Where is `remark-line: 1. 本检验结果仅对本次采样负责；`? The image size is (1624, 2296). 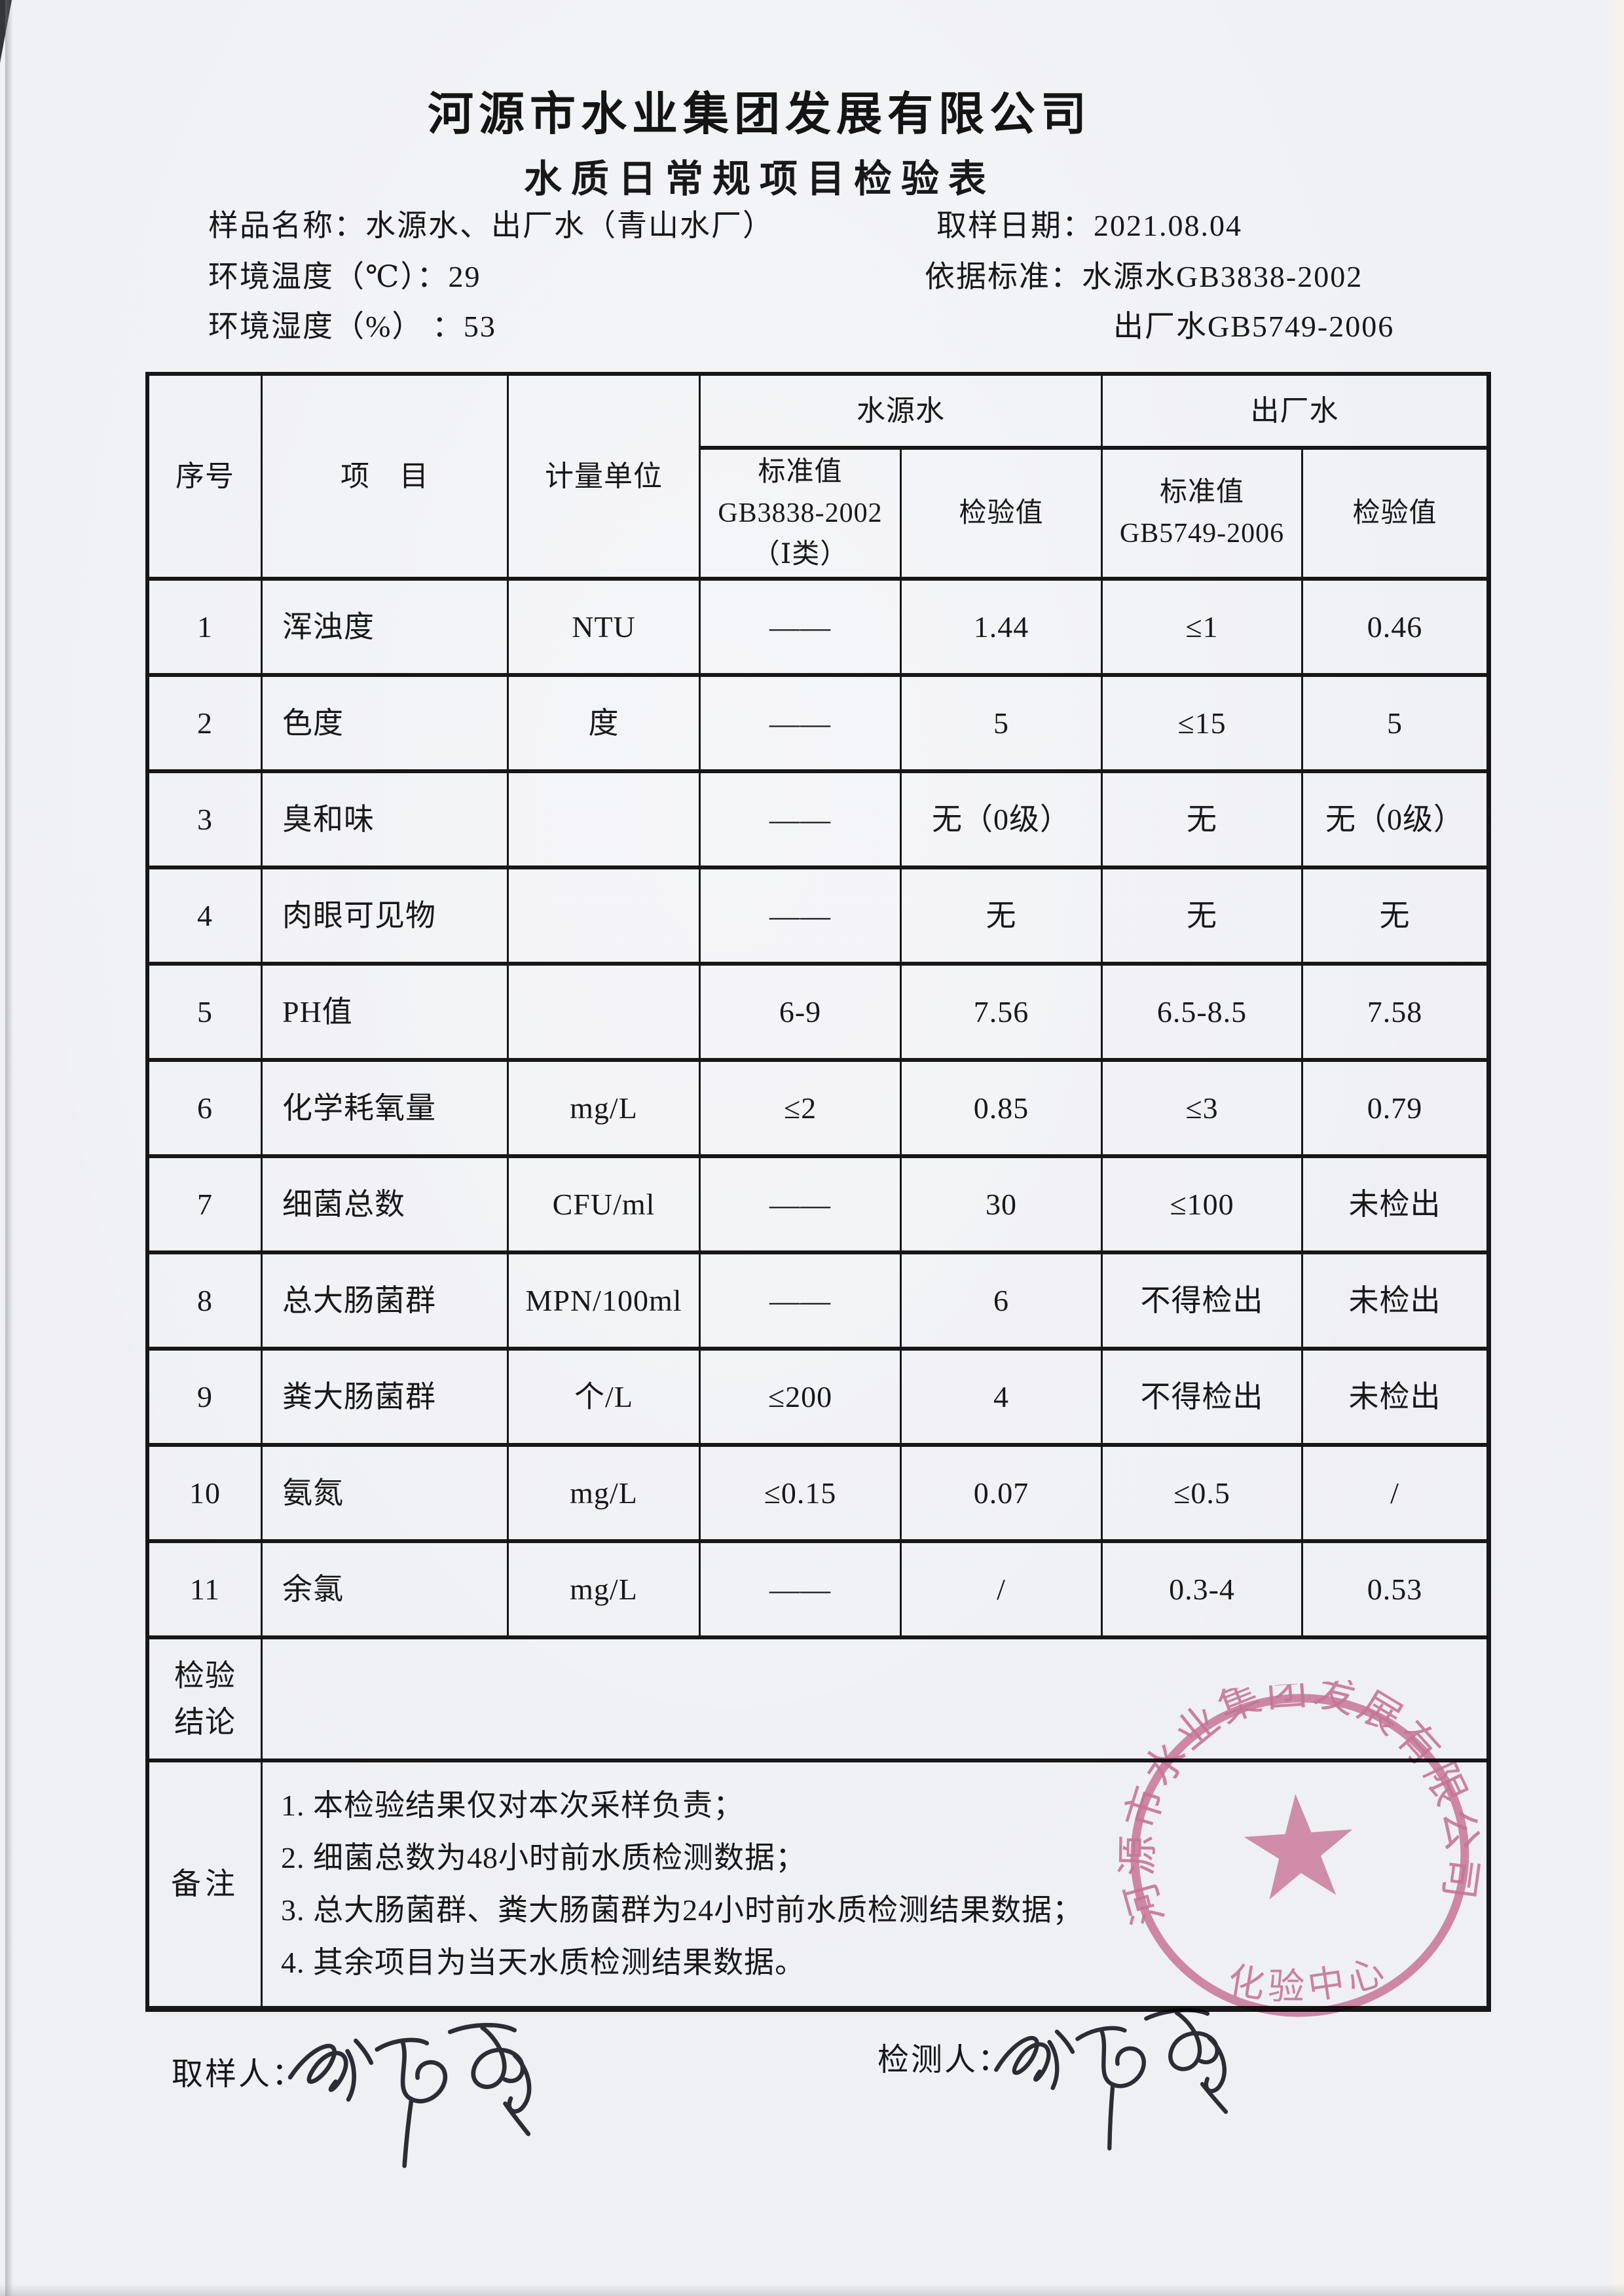 remark-line: 1. 本检验结果仅对本次采样负责； is located at coordinates (512, 1805).